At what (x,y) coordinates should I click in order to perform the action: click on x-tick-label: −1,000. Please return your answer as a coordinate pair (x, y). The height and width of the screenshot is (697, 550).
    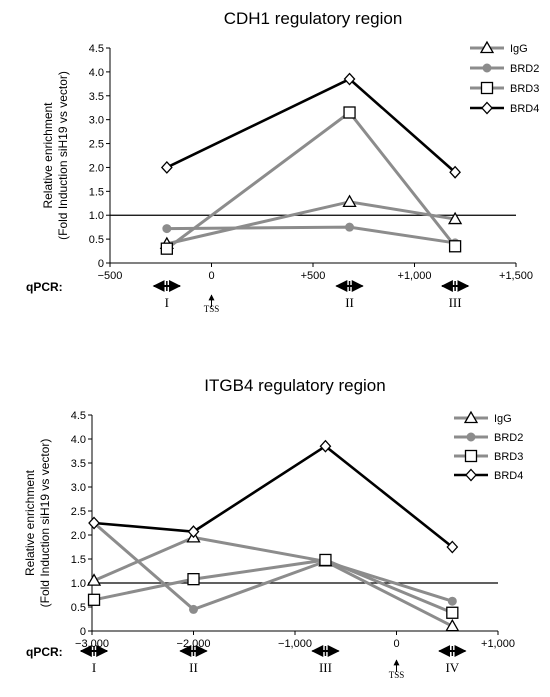
    Looking at the image, I should click on (295, 644).